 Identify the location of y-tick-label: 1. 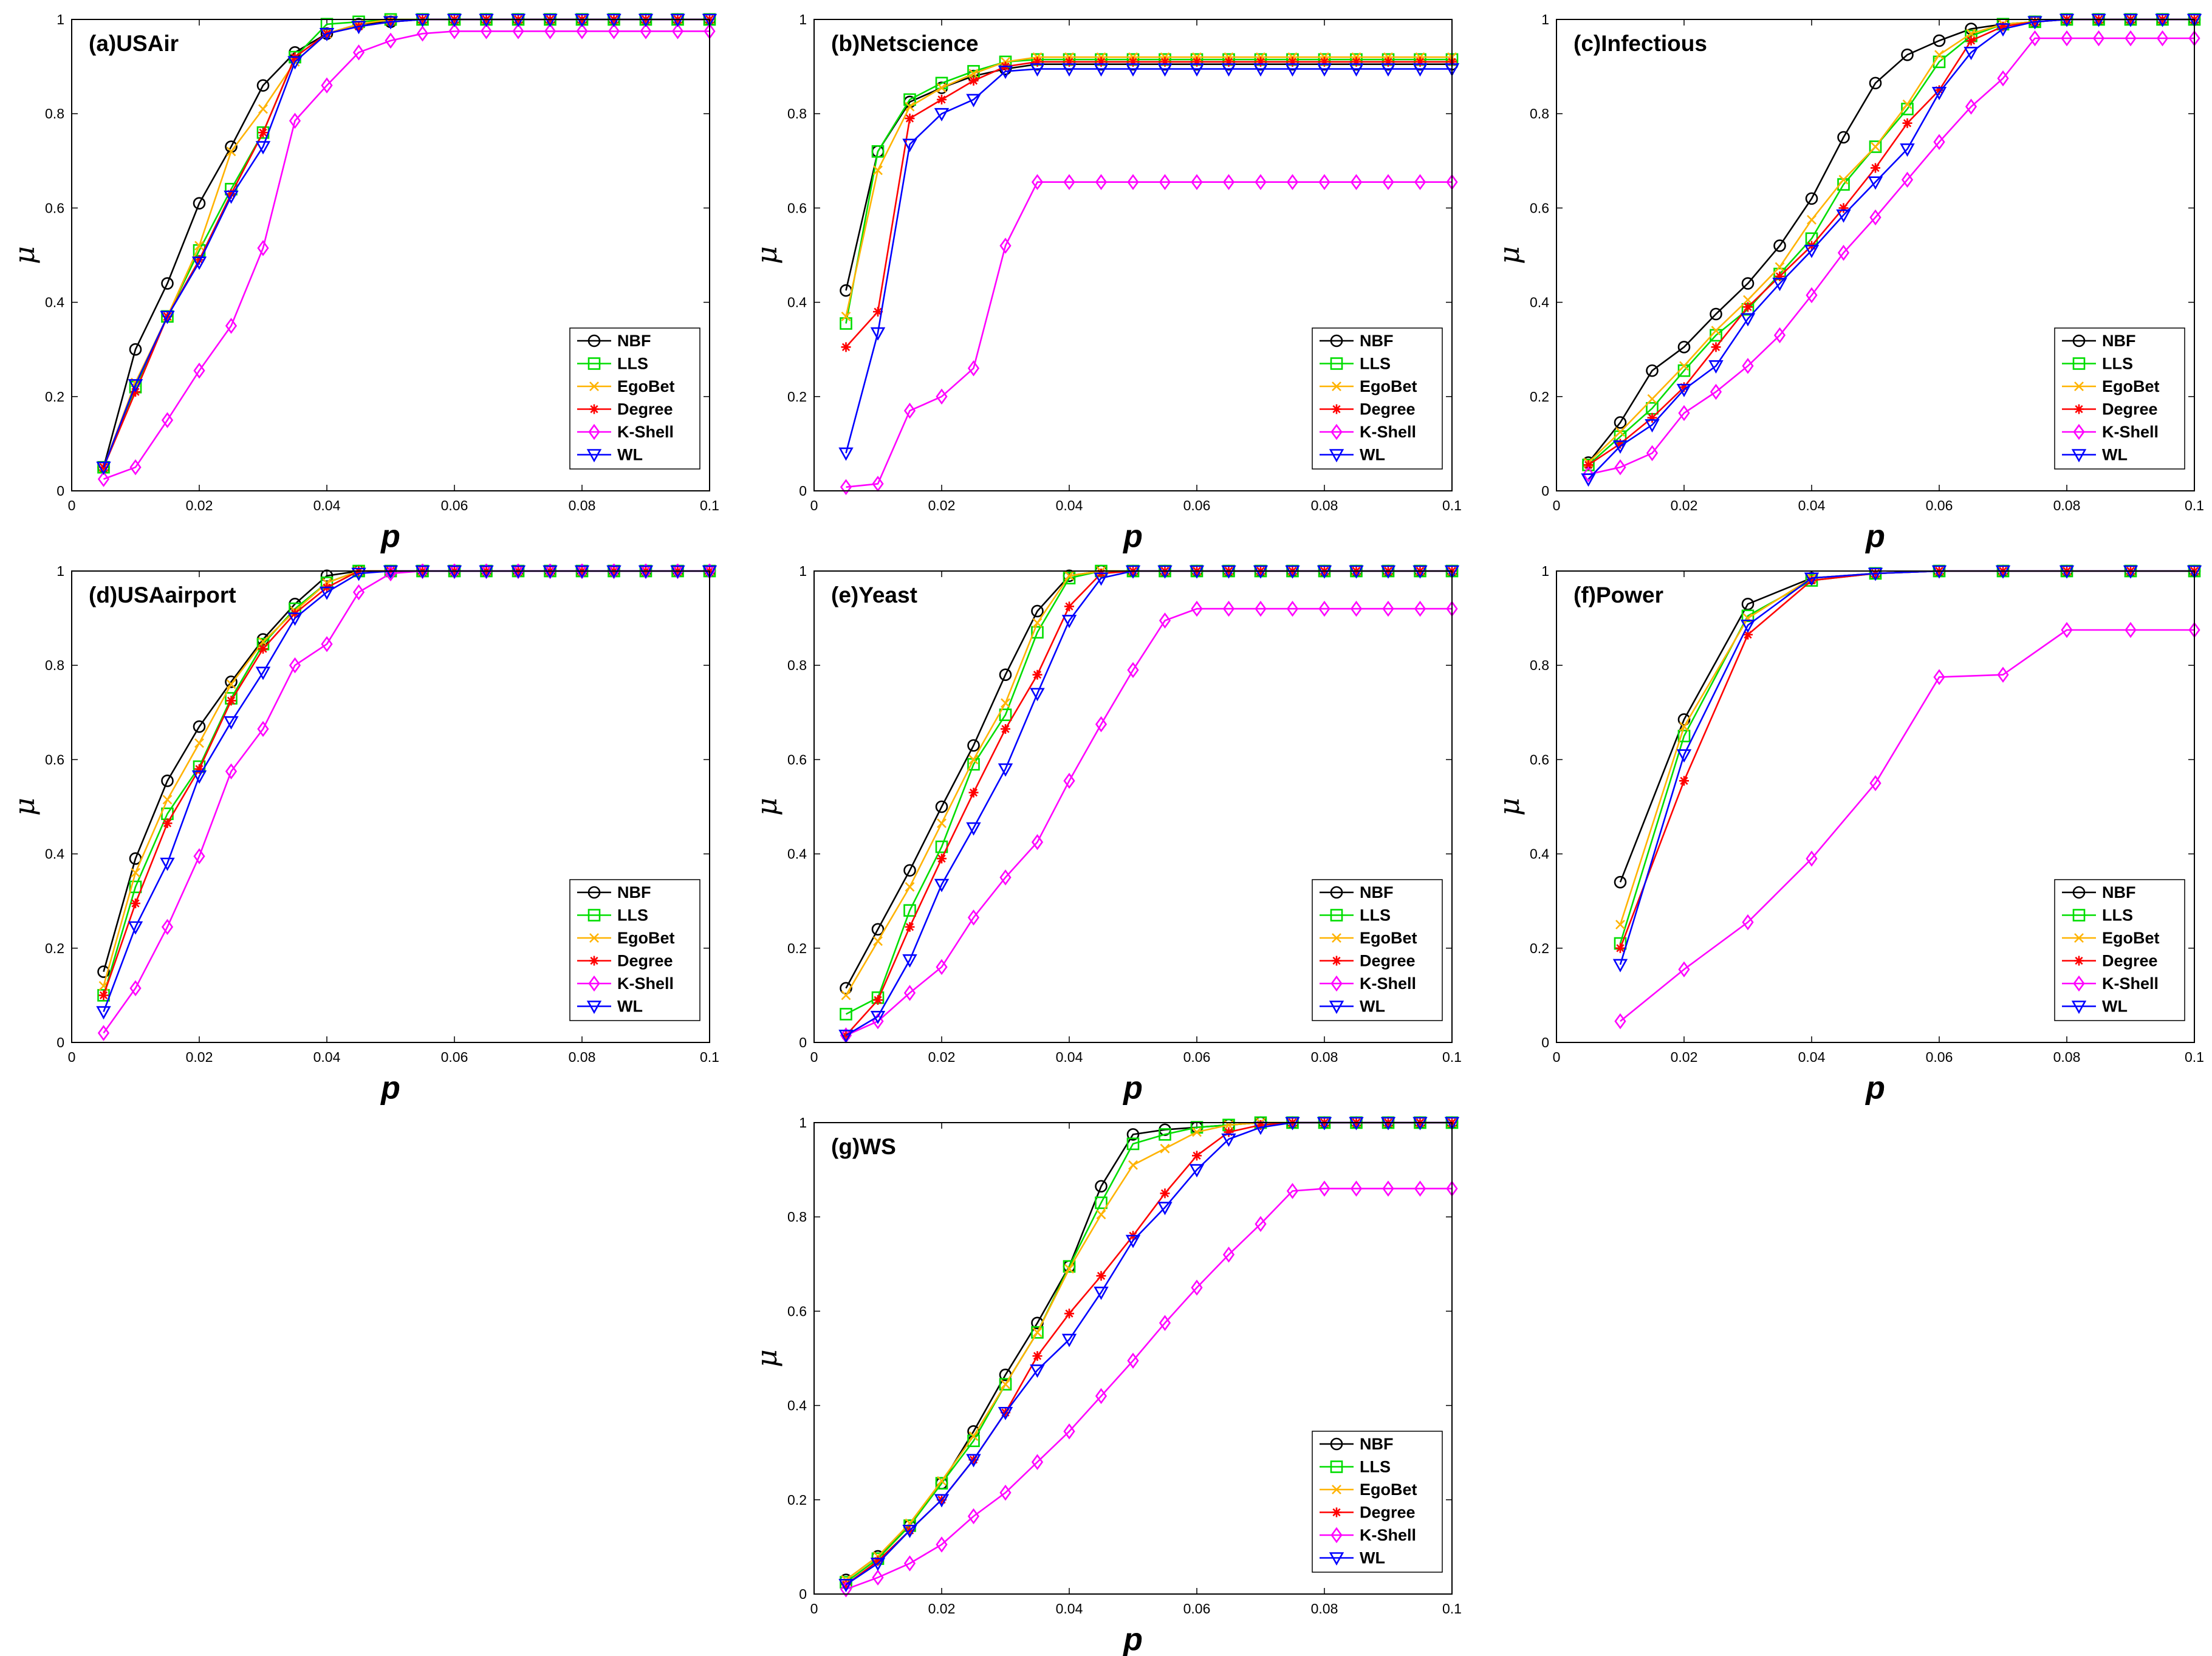
(803, 19).